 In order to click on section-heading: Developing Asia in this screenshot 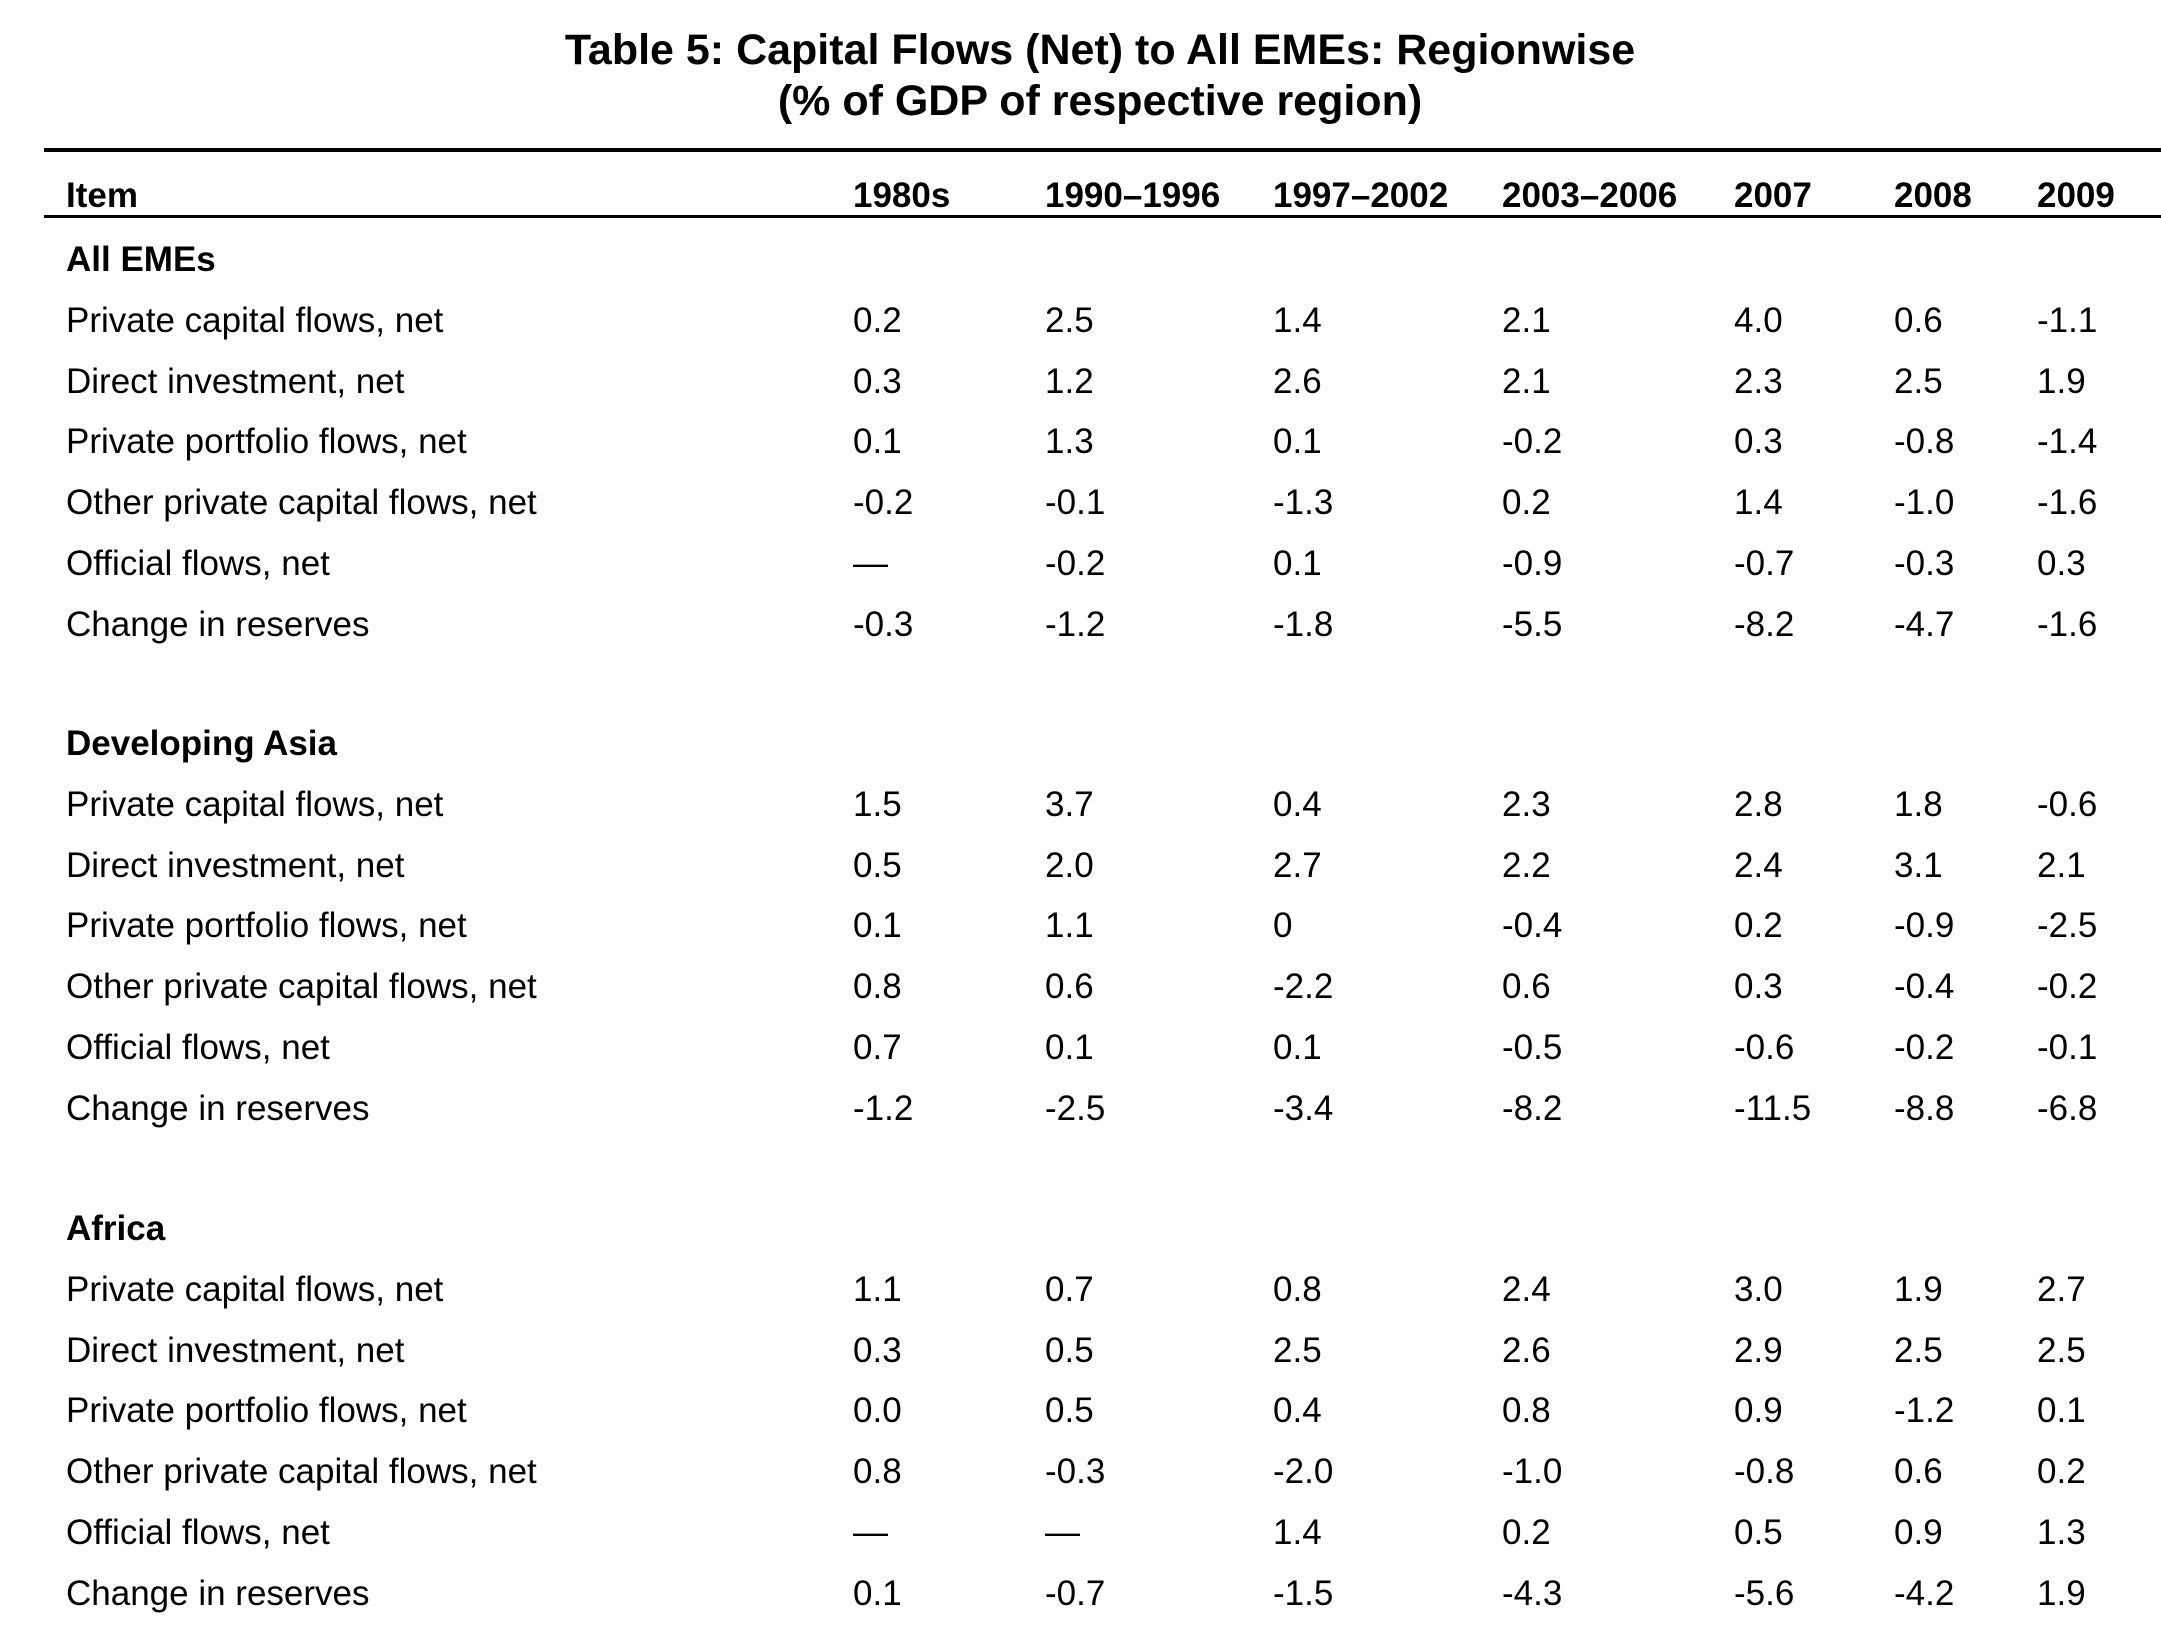, I will do `click(201, 743)`.